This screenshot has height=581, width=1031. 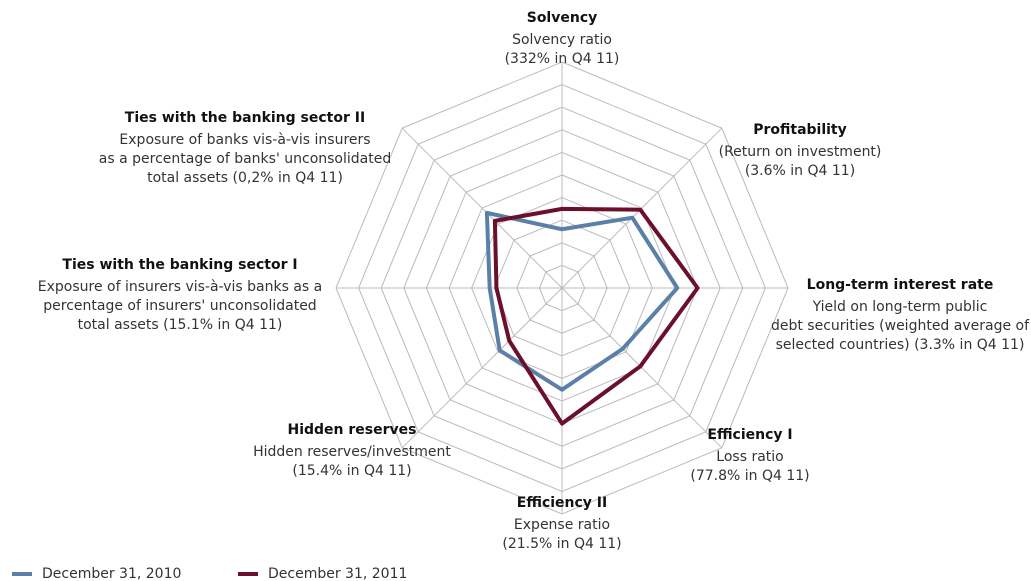 I want to click on axis-description: (21.5% in Q4 11), so click(x=561, y=544).